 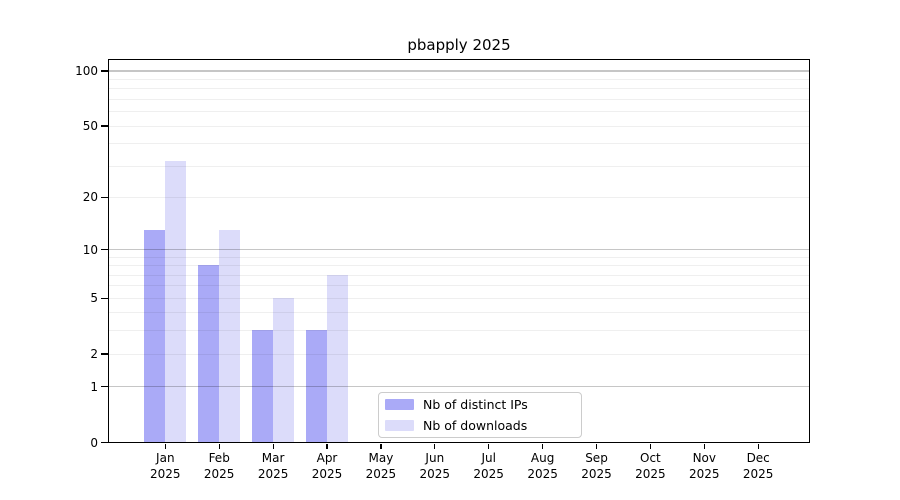 I want to click on x-tick-label: Jan 2025, so click(x=165, y=466).